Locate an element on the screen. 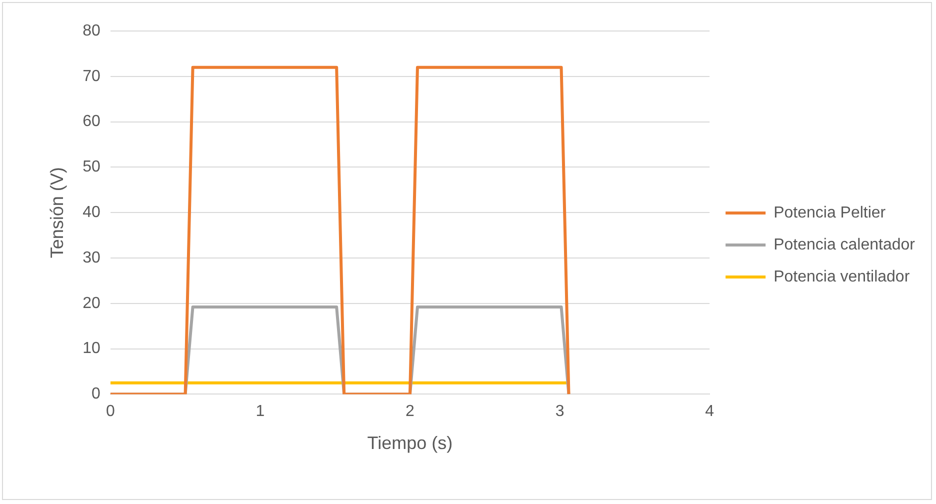 The image size is (936, 504). x-tick-label: 0 is located at coordinates (110, 411).